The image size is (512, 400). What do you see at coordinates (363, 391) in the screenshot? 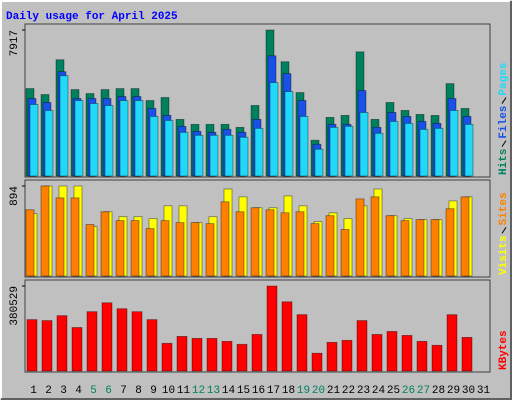
I see `x-tick-label: 23` at bounding box center [363, 391].